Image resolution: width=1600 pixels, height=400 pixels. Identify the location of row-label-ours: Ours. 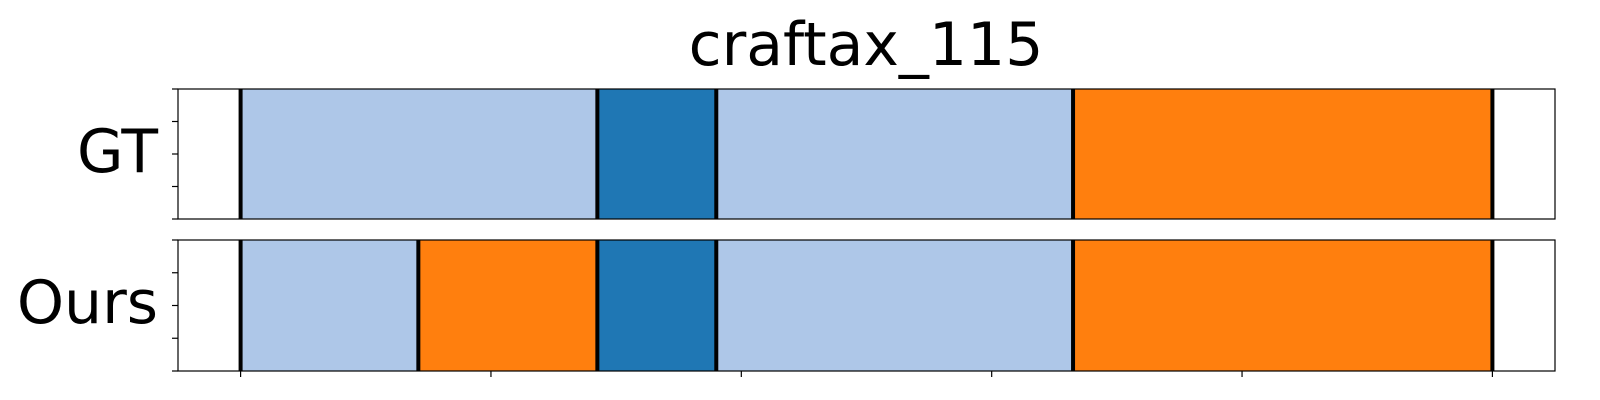
(87, 303).